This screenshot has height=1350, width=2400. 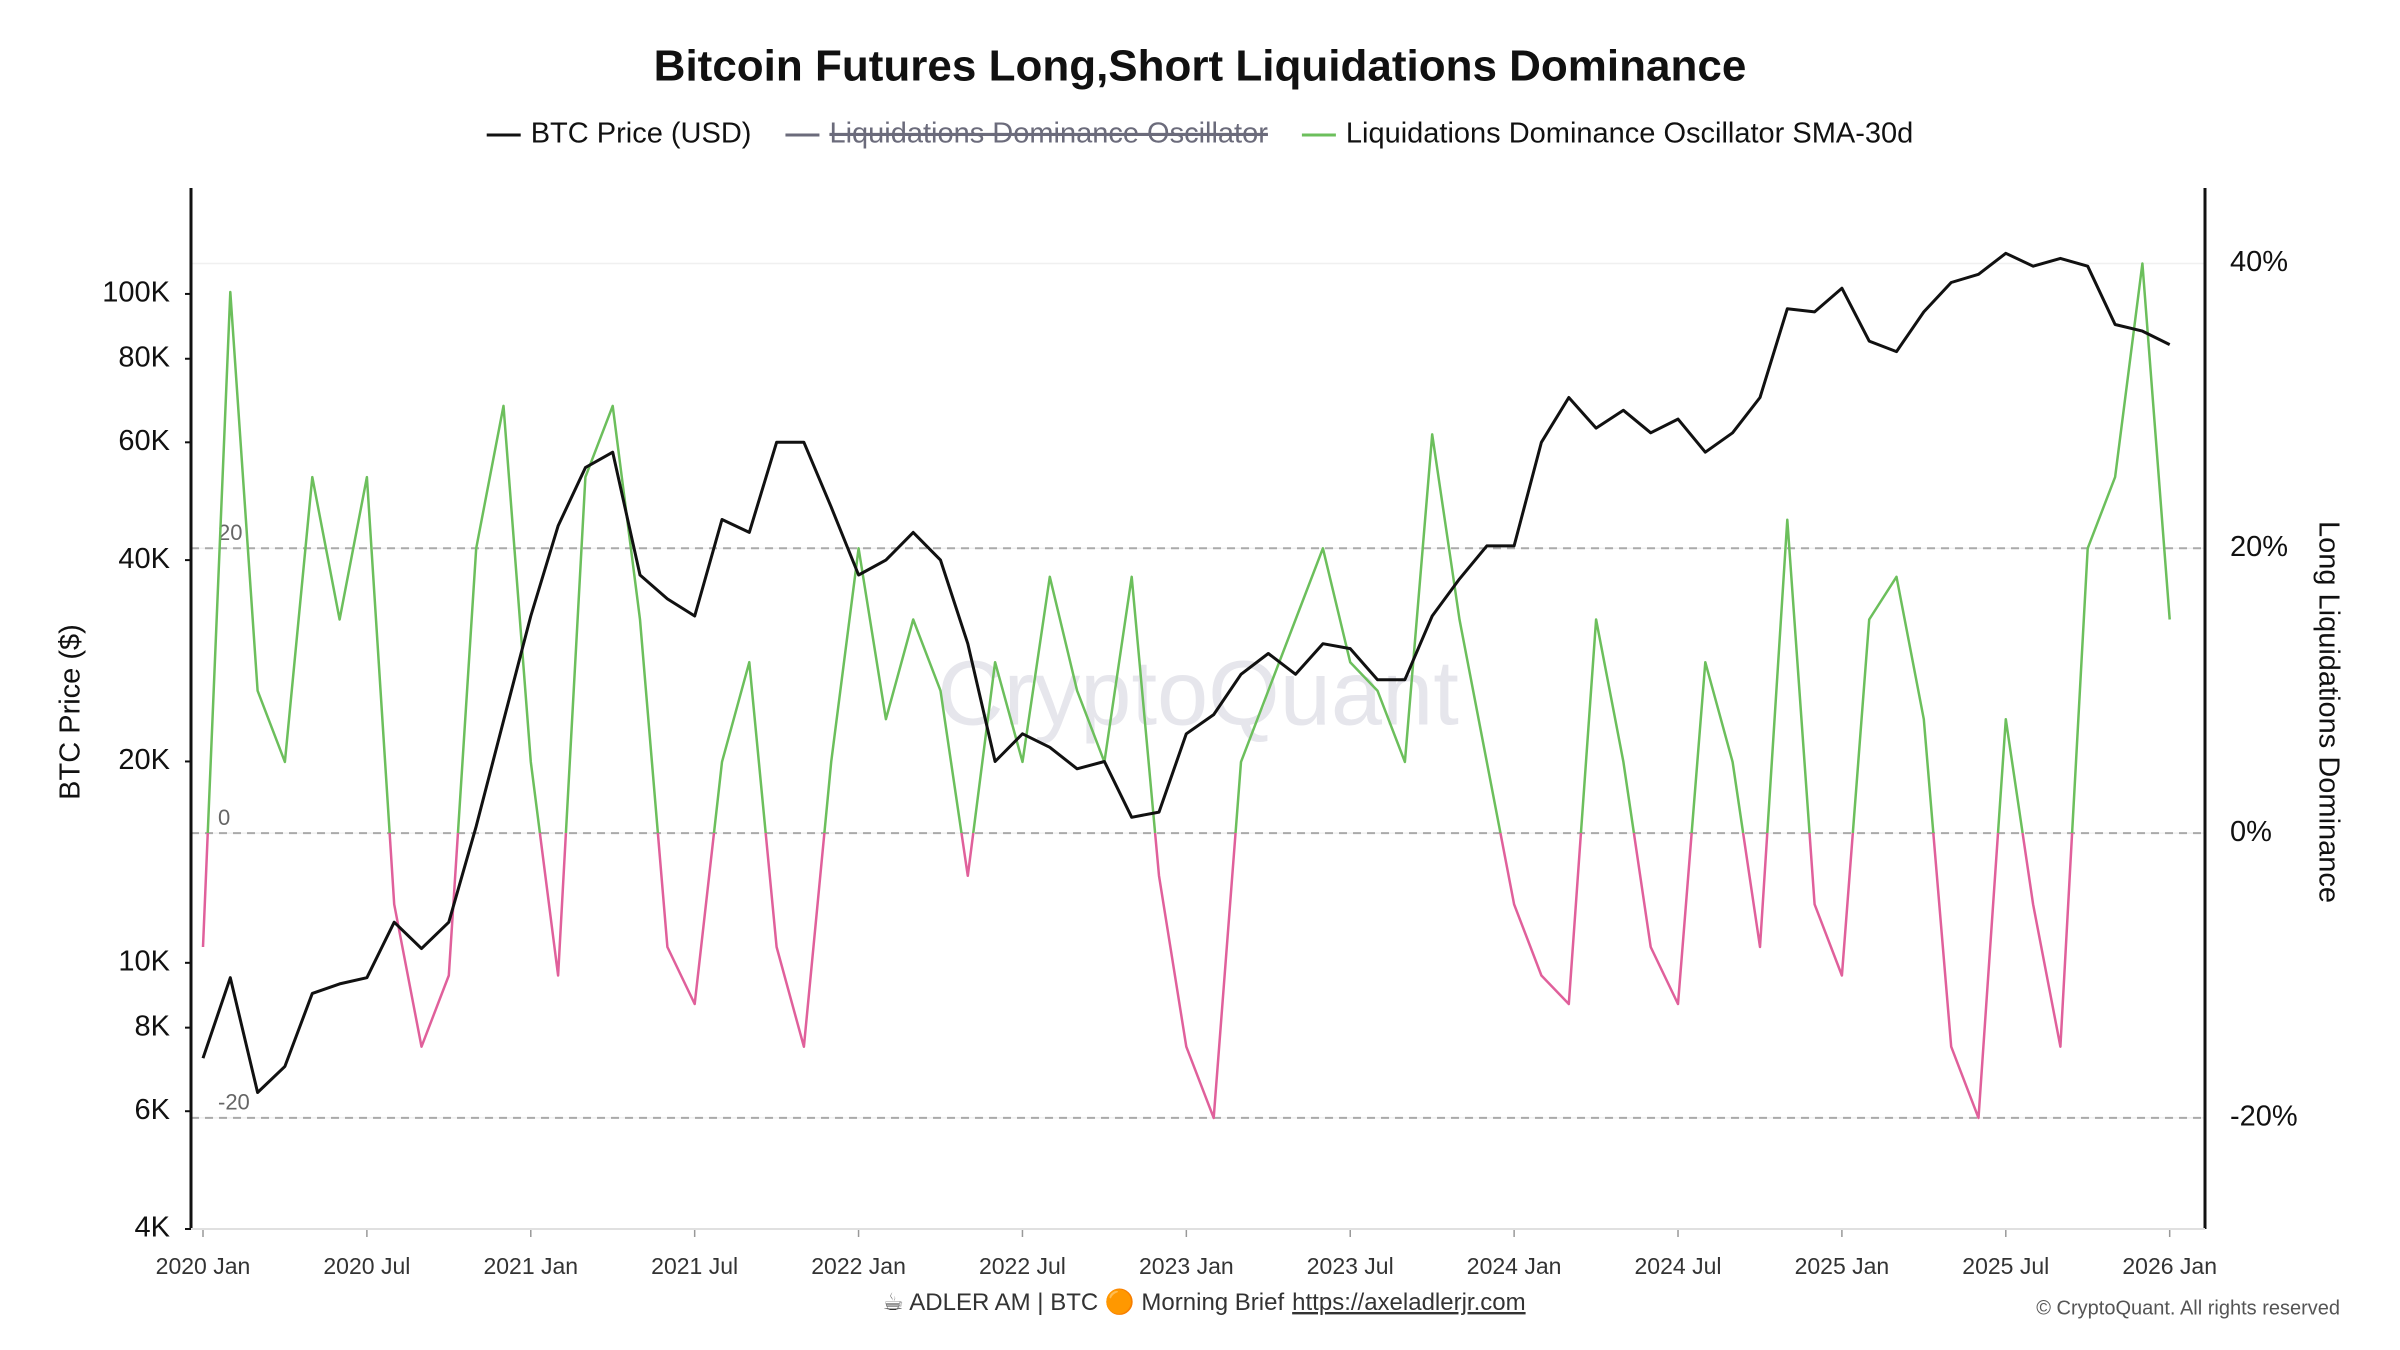 What do you see at coordinates (2328, 712) in the screenshot?
I see `y2-axis-title: Long Liquidations Dominance` at bounding box center [2328, 712].